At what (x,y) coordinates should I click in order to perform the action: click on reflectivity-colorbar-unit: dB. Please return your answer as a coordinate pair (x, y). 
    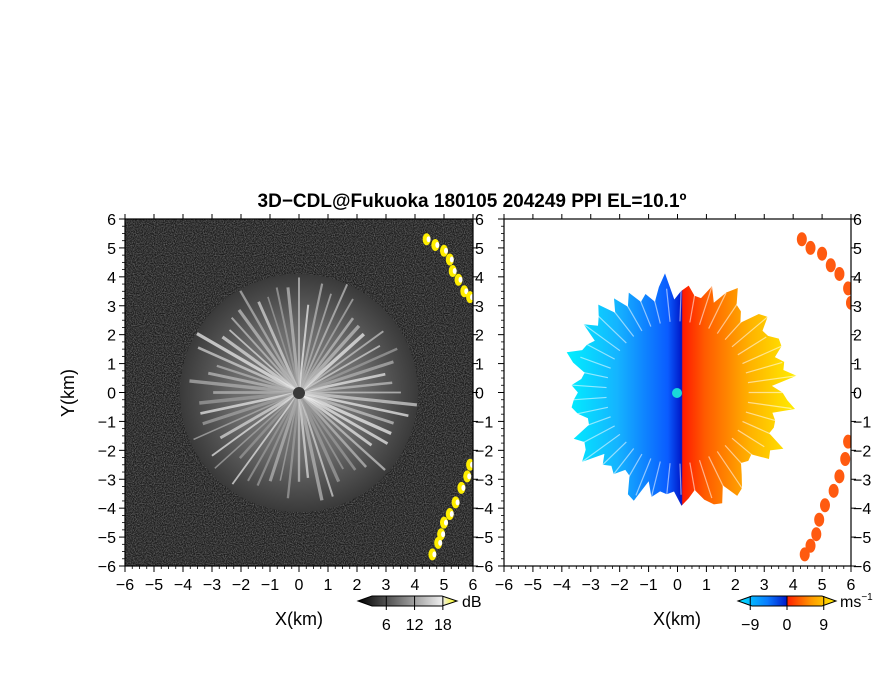
    Looking at the image, I should click on (472, 602).